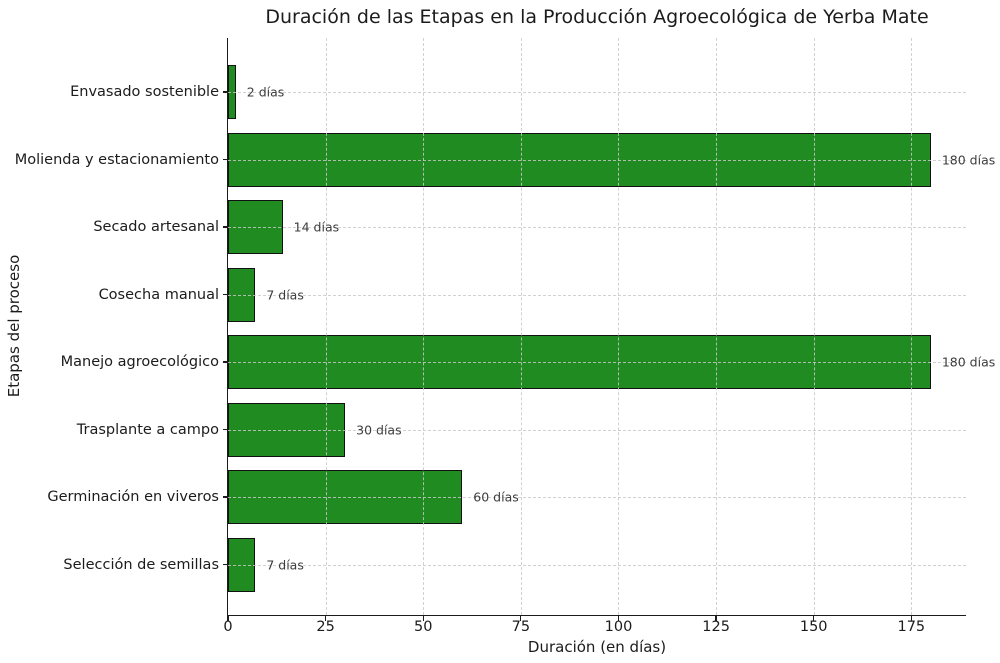  Describe the element at coordinates (14, 326) in the screenshot. I see `y-axis-label: Etapas del proceso` at that location.